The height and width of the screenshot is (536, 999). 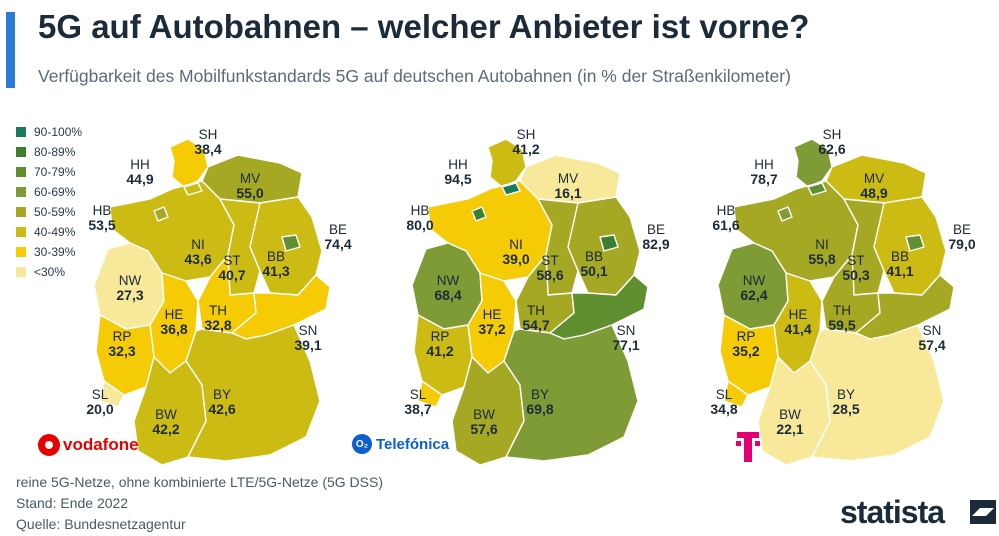 I want to click on region-label-th: TH 54,7, so click(x=535, y=318).